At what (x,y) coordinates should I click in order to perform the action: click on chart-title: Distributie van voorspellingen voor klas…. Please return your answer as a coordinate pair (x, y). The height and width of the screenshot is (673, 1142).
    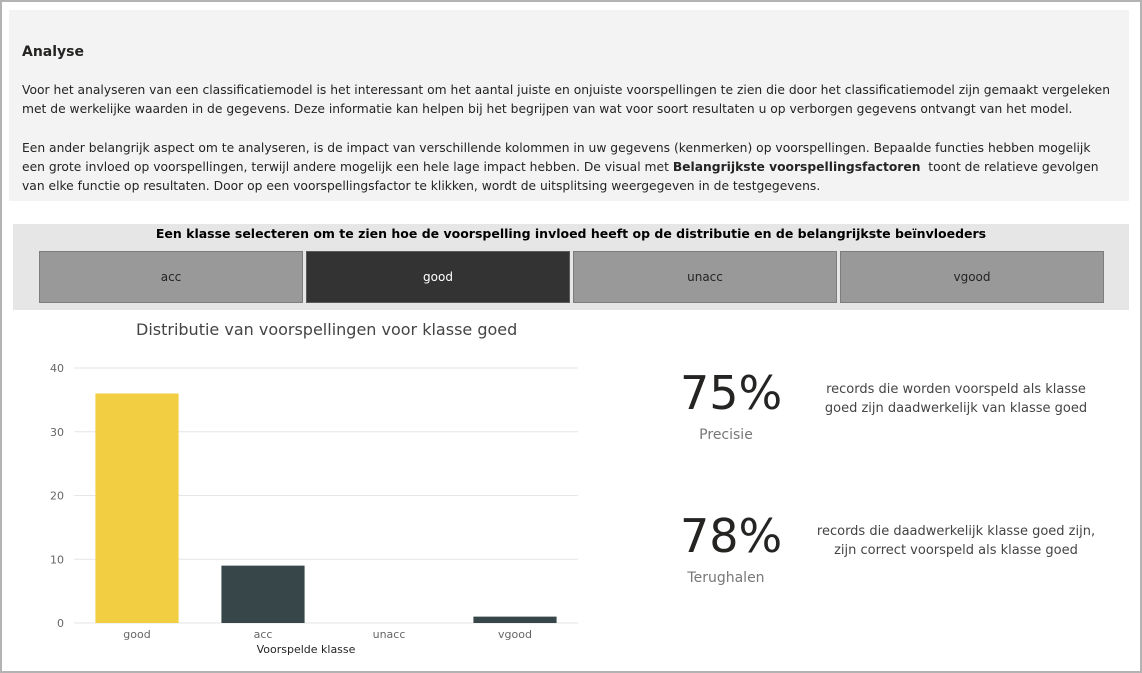
    Looking at the image, I should click on (327, 329).